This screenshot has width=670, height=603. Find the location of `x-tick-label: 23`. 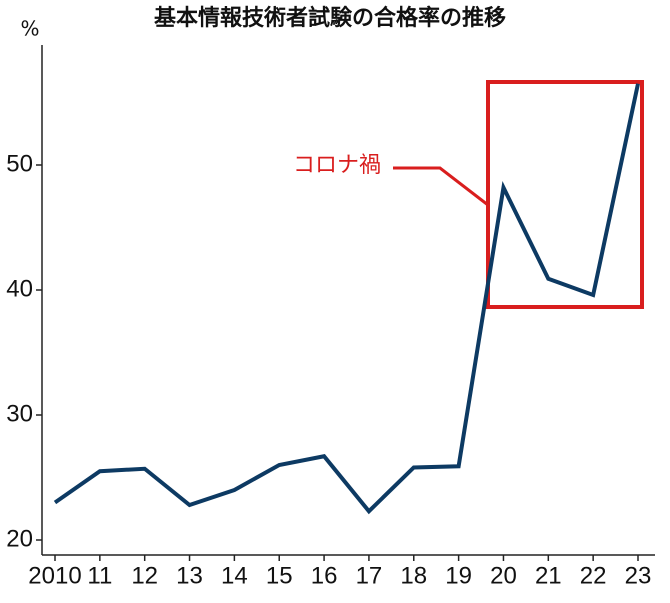

x-tick-label: 23 is located at coordinates (638, 575).